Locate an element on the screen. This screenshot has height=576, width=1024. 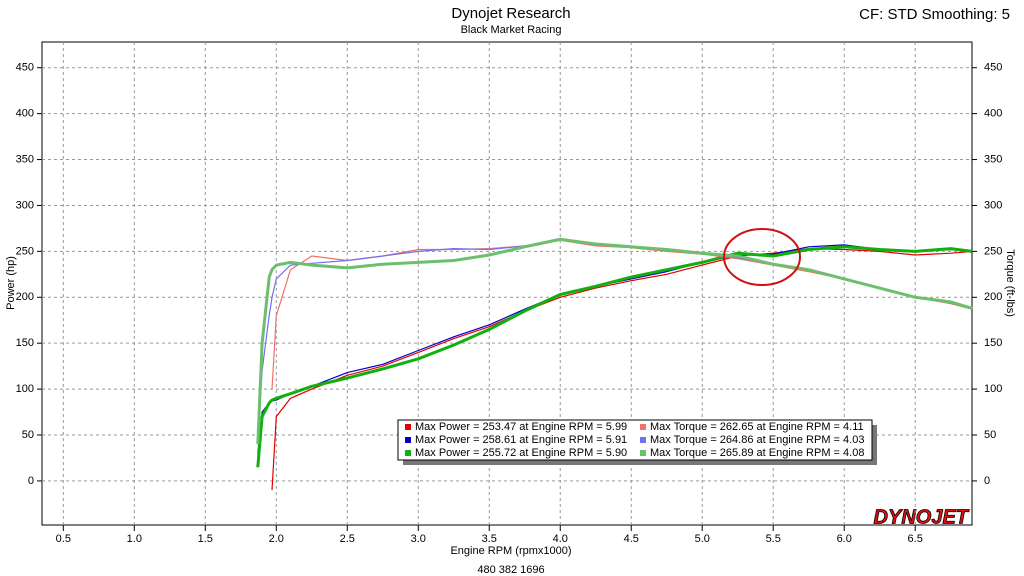
legend-label: Max Torque = 264.86 at Engine RPM = 4.03 is located at coordinates (757, 440).